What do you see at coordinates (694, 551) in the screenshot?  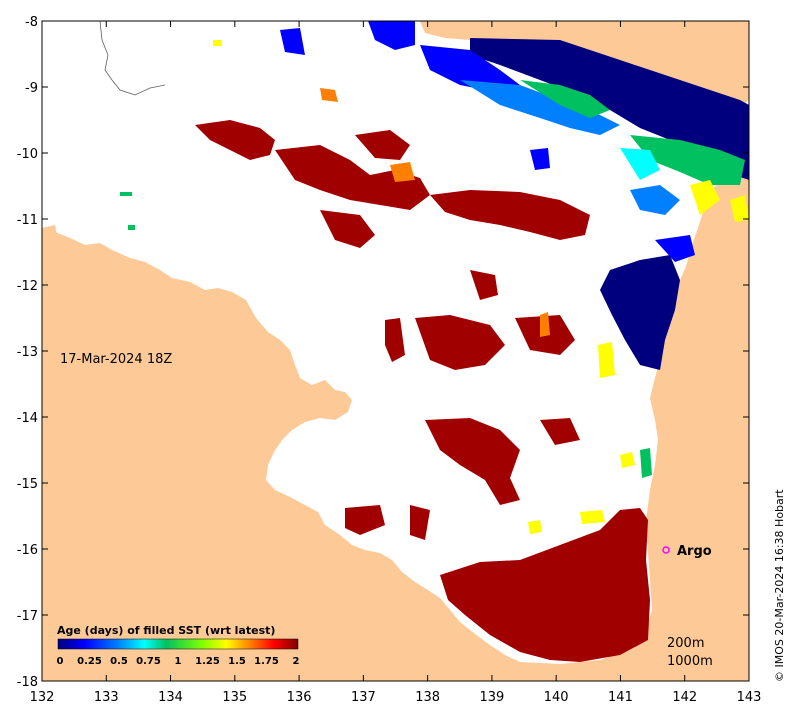 I see `argo-label: Argo` at bounding box center [694, 551].